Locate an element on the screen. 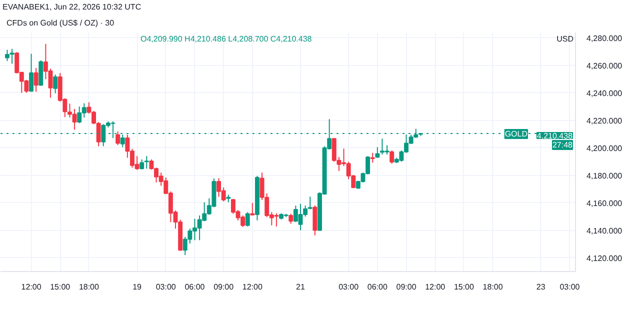 This screenshot has height=319, width=625. x-tick-label: 21 is located at coordinates (301, 287).